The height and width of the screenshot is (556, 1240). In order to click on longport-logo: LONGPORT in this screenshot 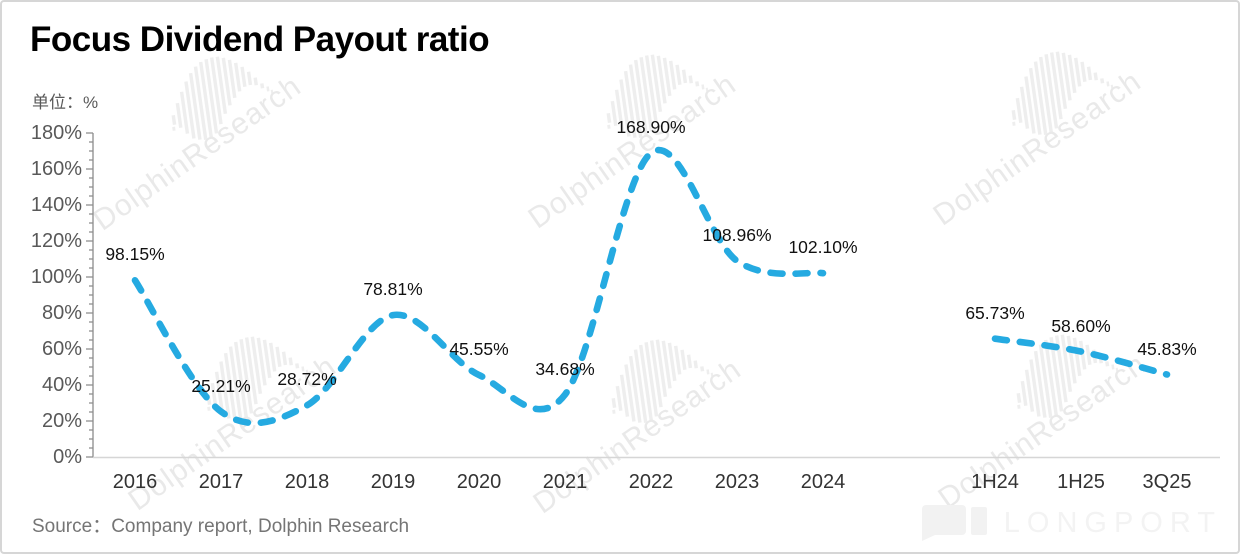, I will do `click(1070, 523)`.